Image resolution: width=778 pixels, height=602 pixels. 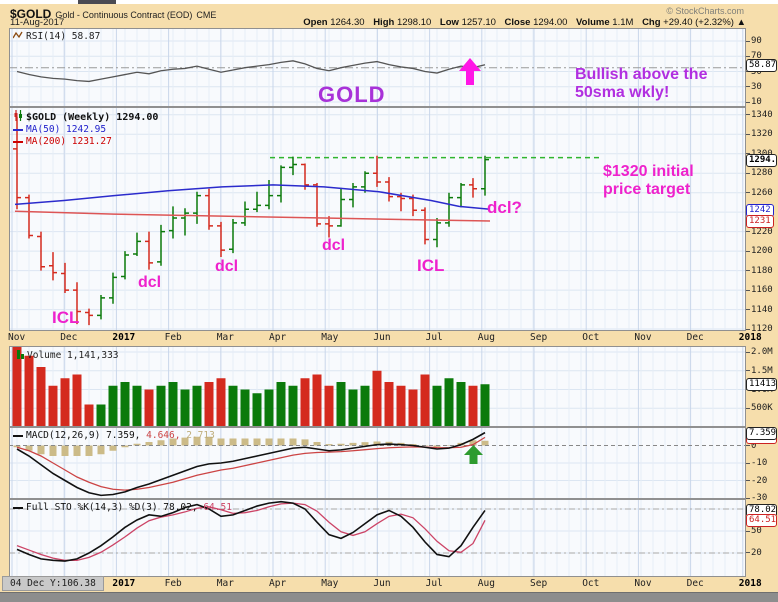 I want to click on volume-legend-text: Volume 1,141,333, so click(x=73, y=355).